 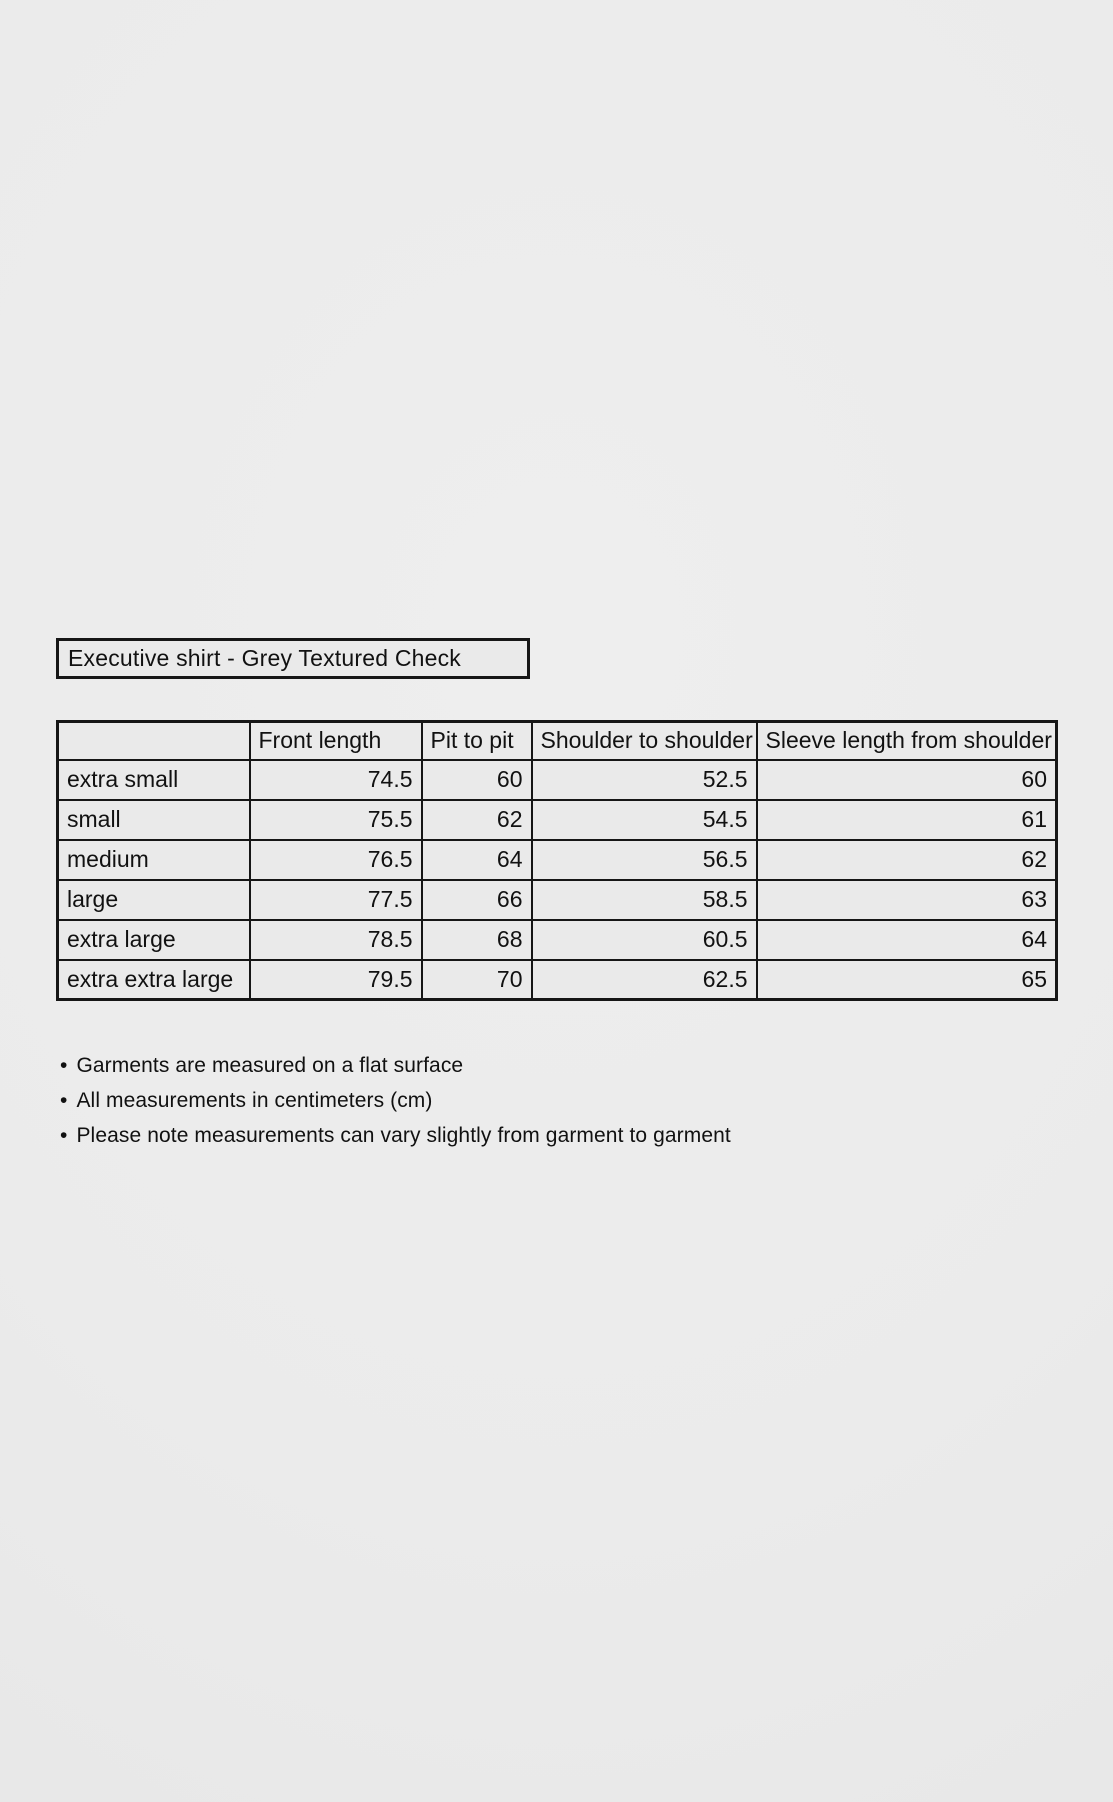 I want to click on size-cell: extra extra large, so click(x=153, y=979).